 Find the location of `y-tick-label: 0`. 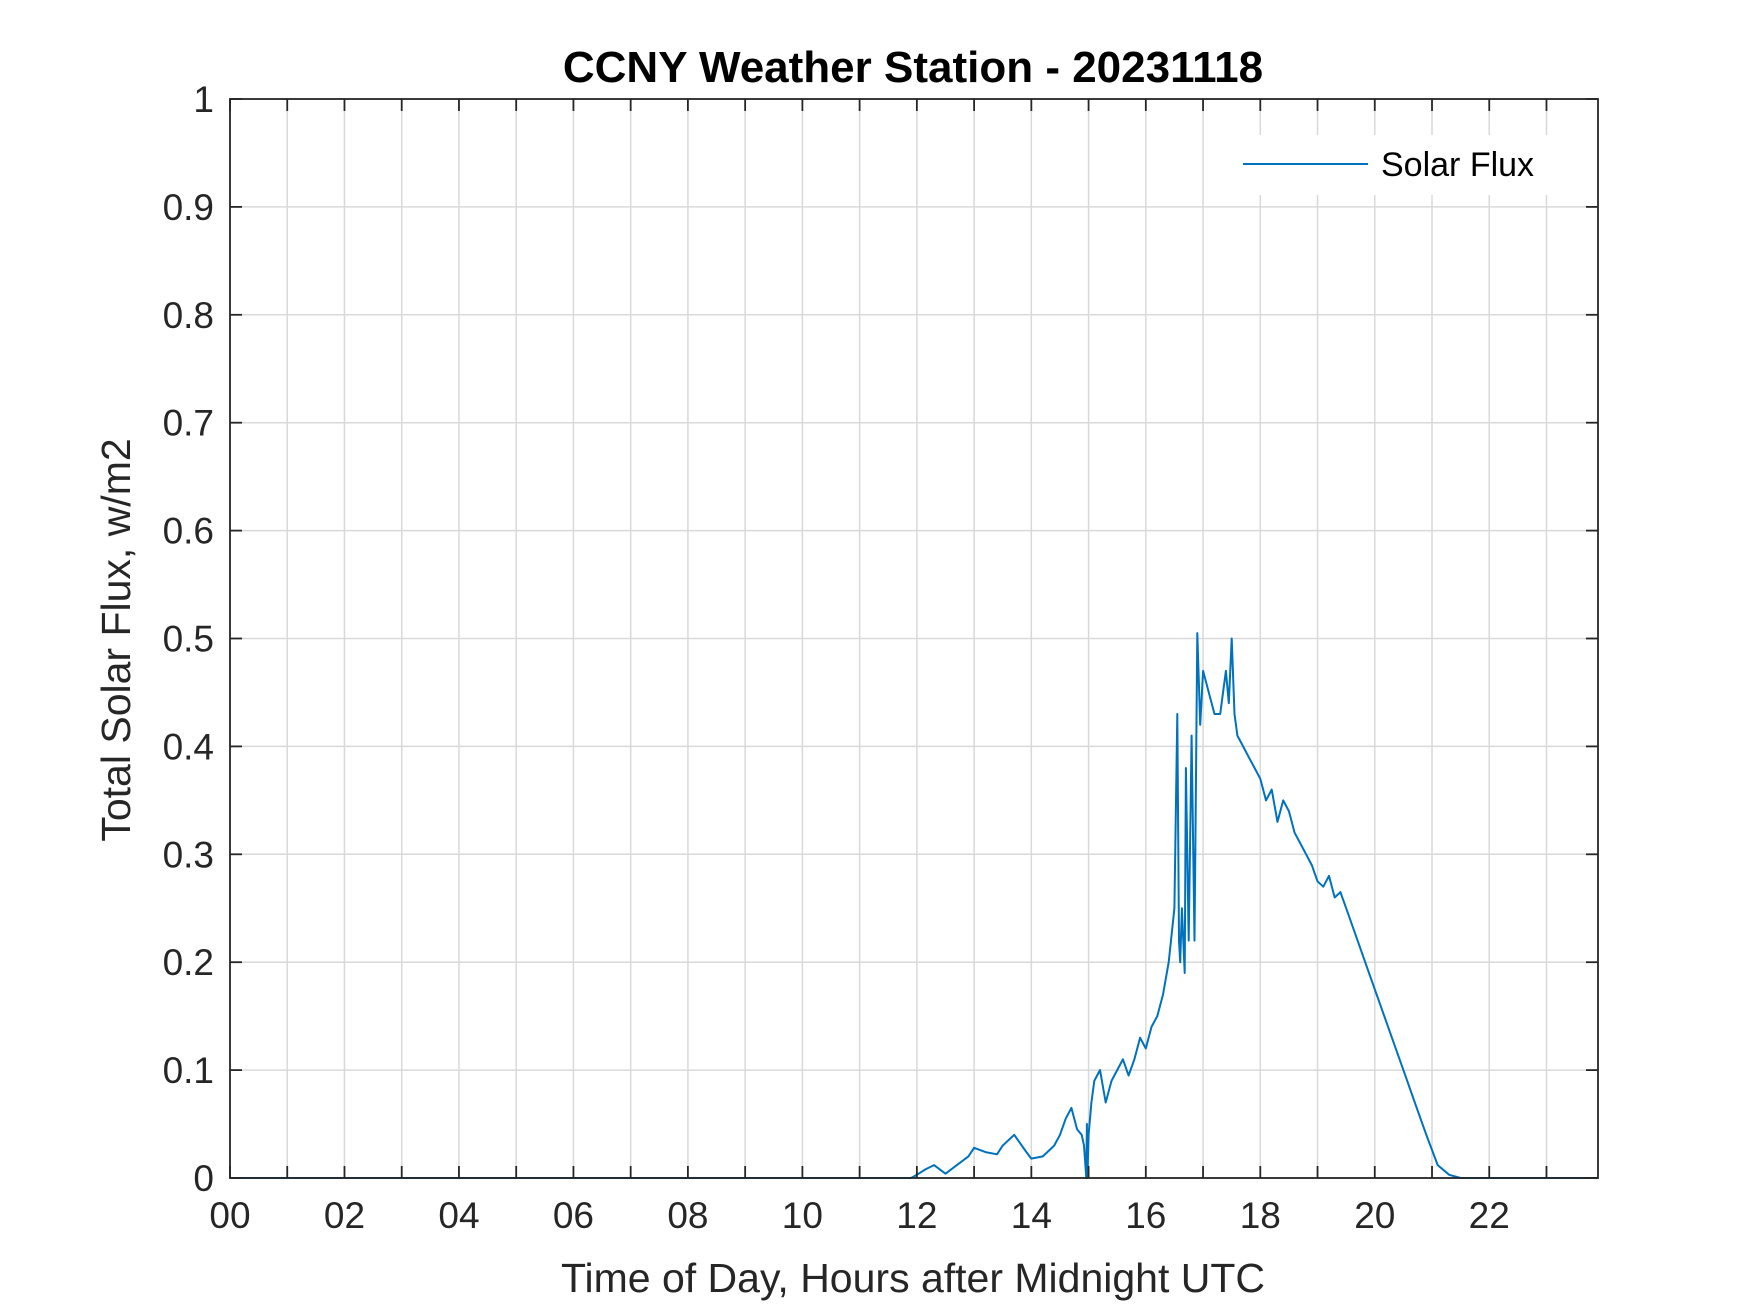

y-tick-label: 0 is located at coordinates (203, 1178).